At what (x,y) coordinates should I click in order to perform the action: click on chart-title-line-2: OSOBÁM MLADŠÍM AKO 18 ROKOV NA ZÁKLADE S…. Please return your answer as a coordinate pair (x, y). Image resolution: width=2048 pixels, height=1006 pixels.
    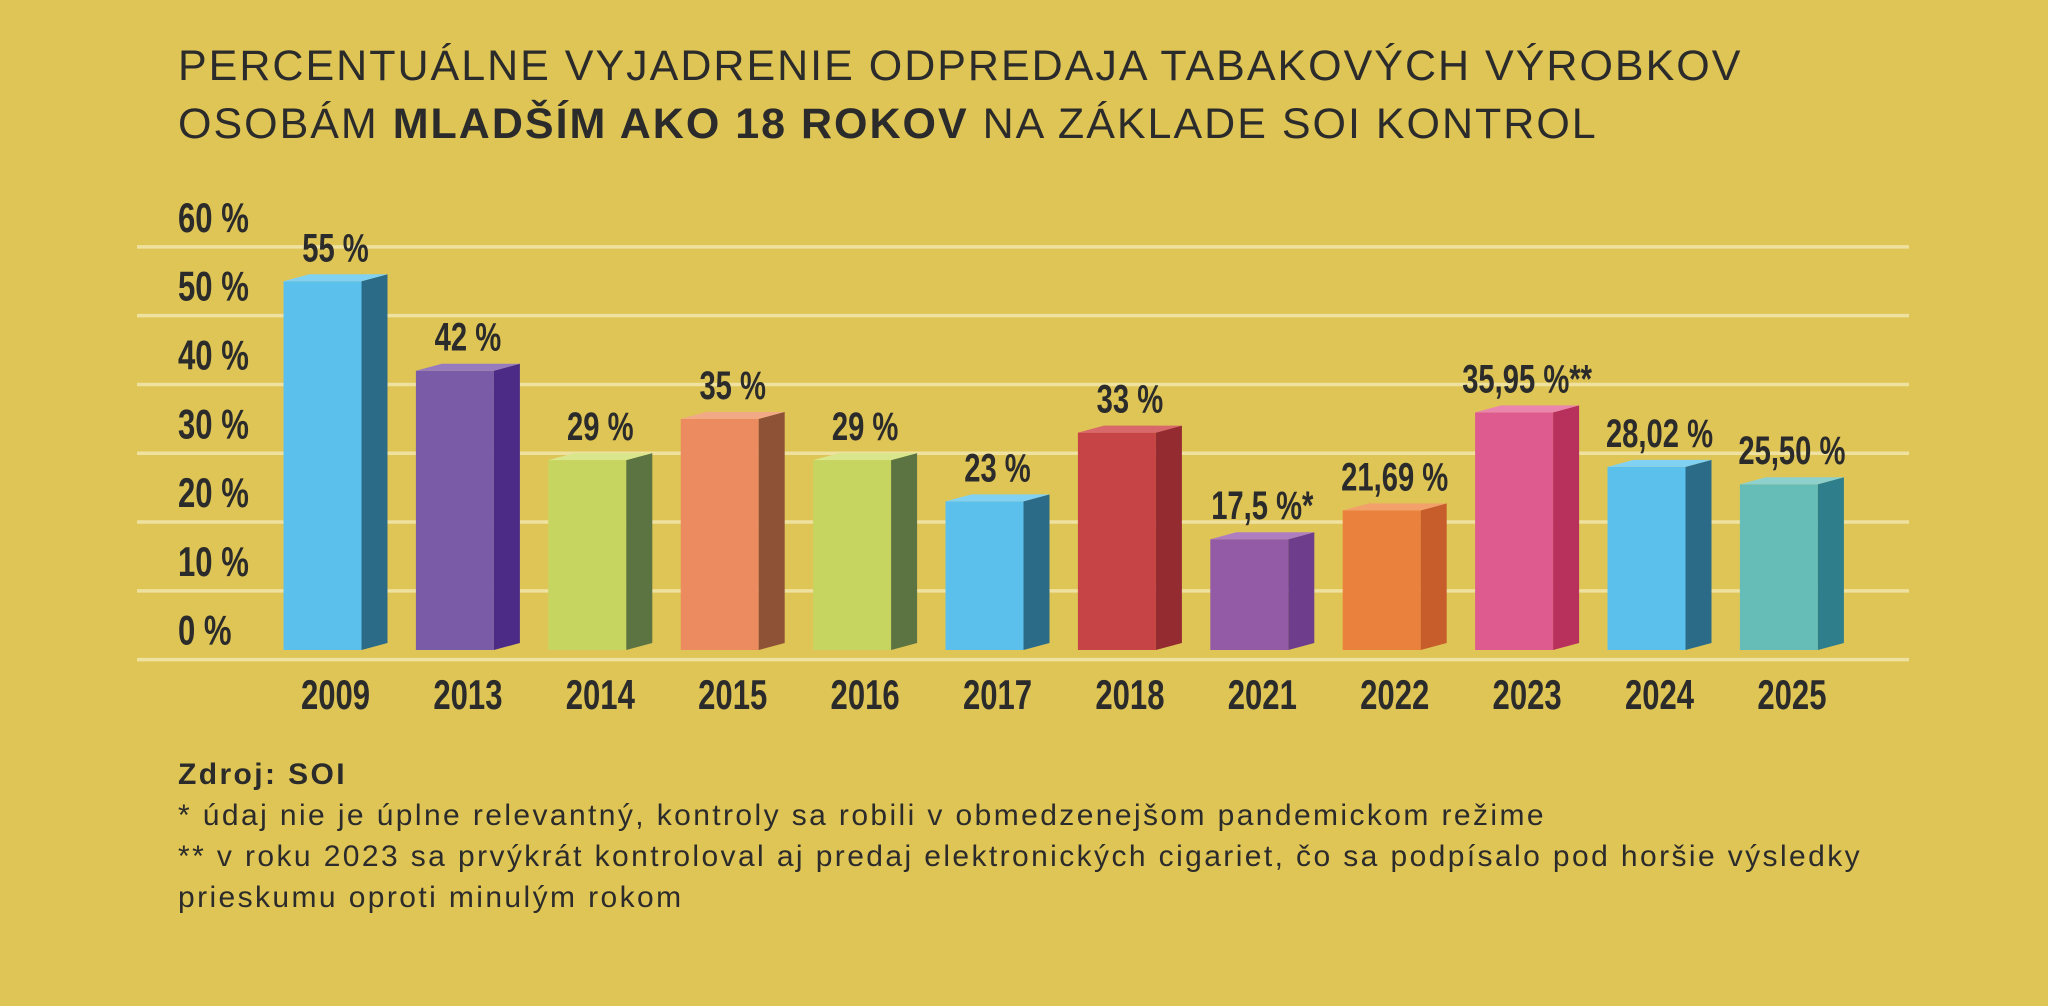
    Looking at the image, I should click on (960, 124).